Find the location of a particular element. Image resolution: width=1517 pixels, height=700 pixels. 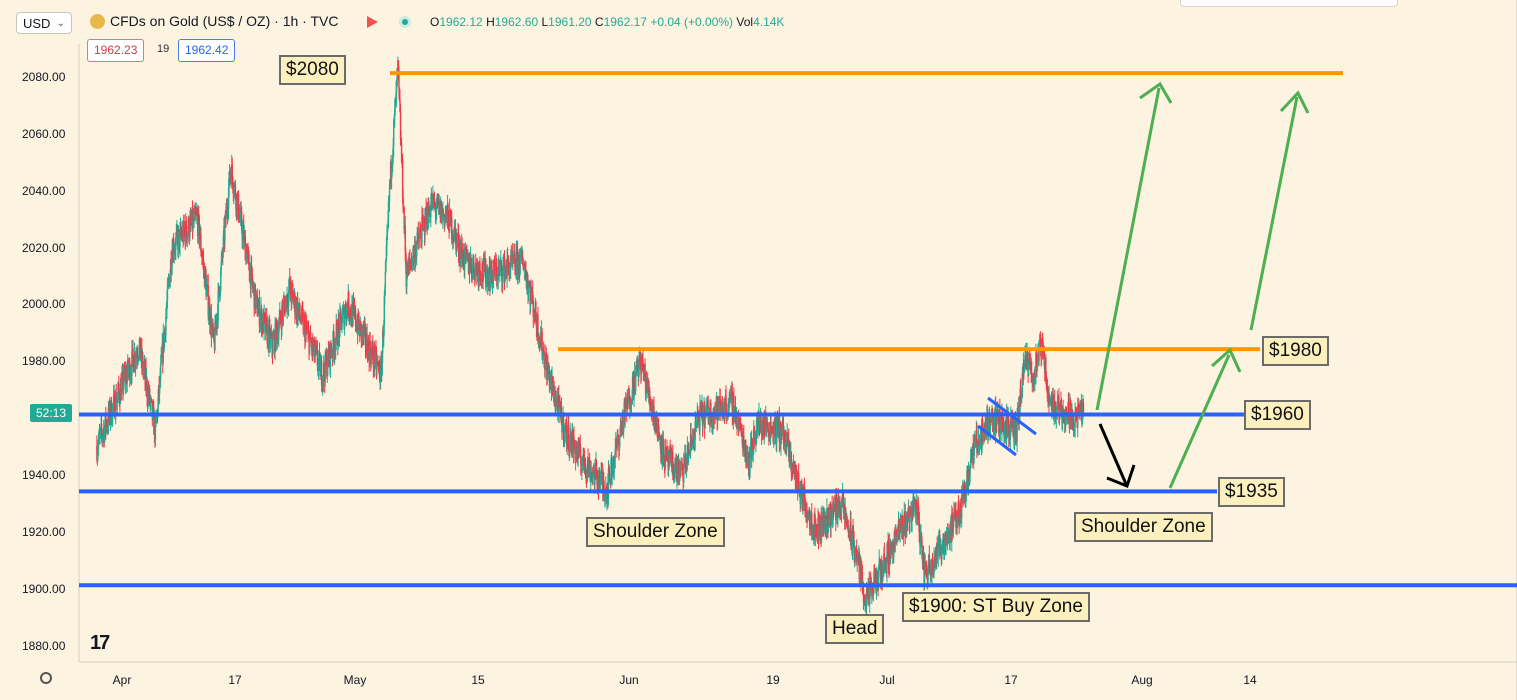

tradingview-logo: 17 is located at coordinates (100, 643).